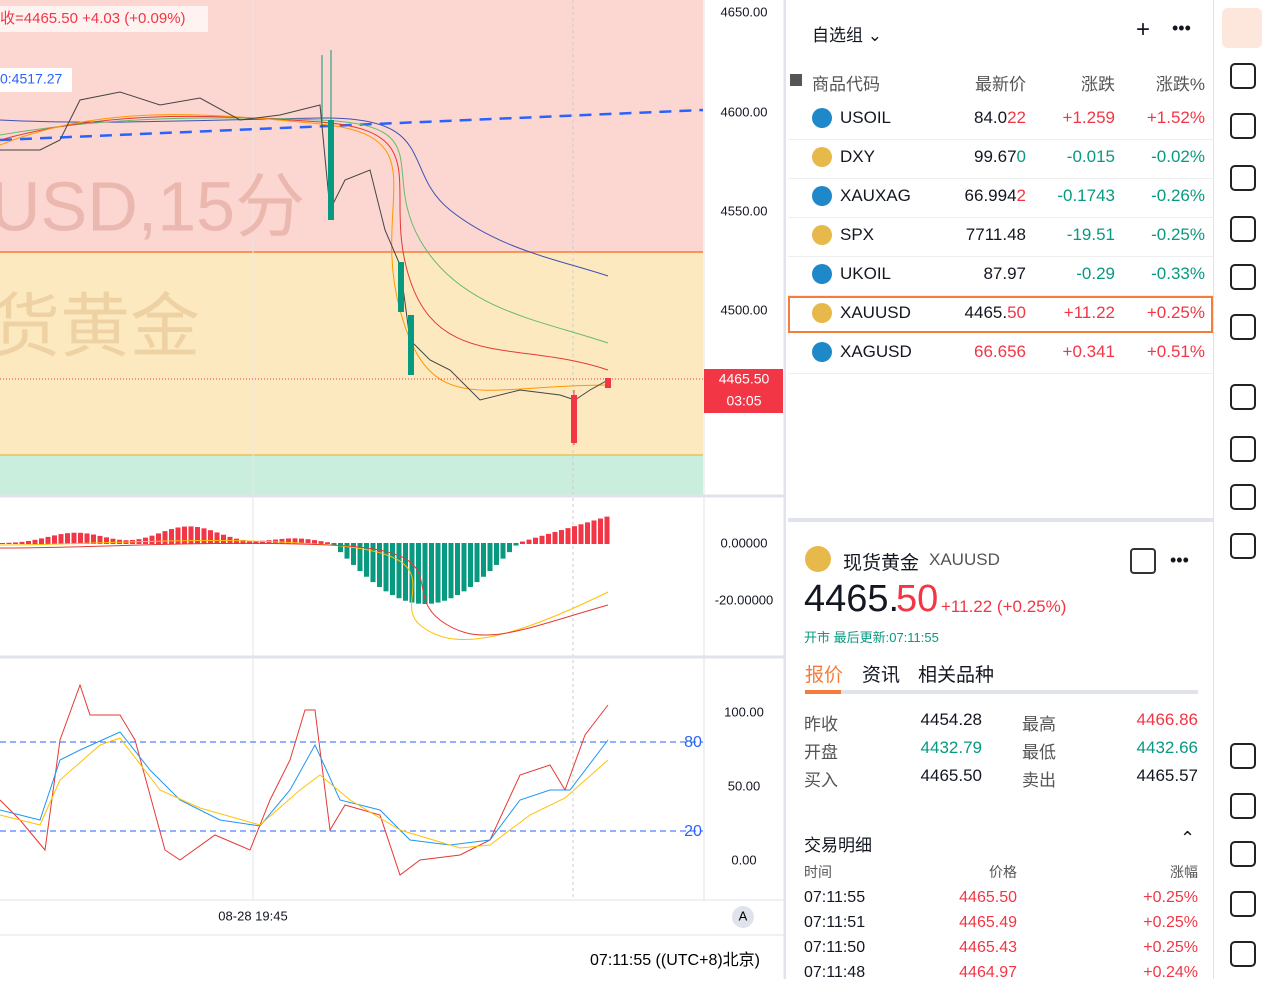 This screenshot has width=1270, height=982. What do you see at coordinates (956, 675) in the screenshot?
I see `tab: 相关品种` at bounding box center [956, 675].